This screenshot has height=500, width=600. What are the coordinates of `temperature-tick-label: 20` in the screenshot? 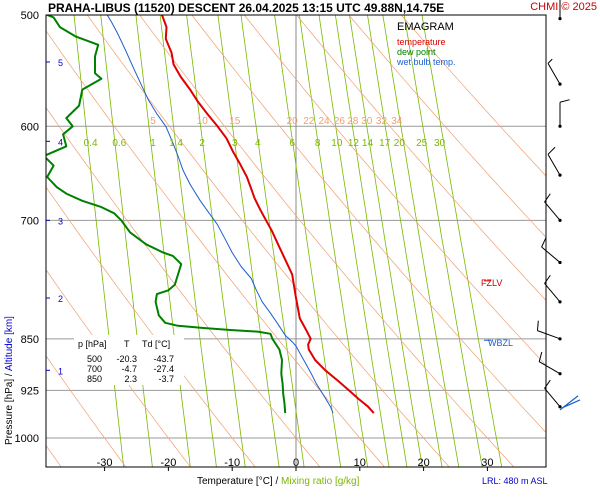 It's located at (423, 463).